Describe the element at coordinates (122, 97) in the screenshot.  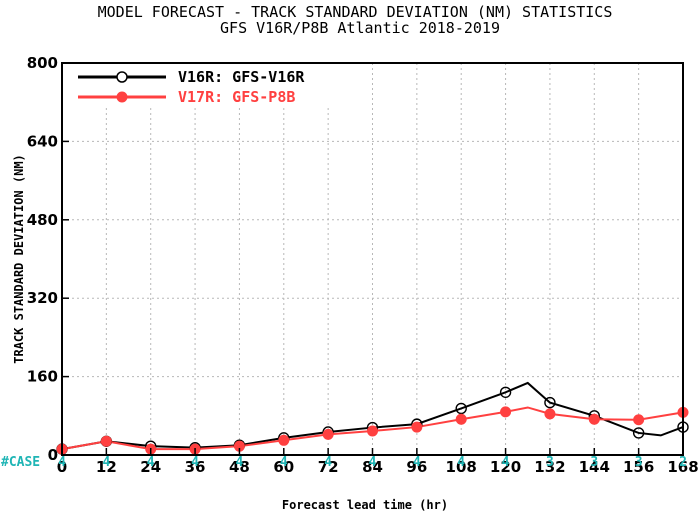
I see `legend-marker-v17r` at that location.